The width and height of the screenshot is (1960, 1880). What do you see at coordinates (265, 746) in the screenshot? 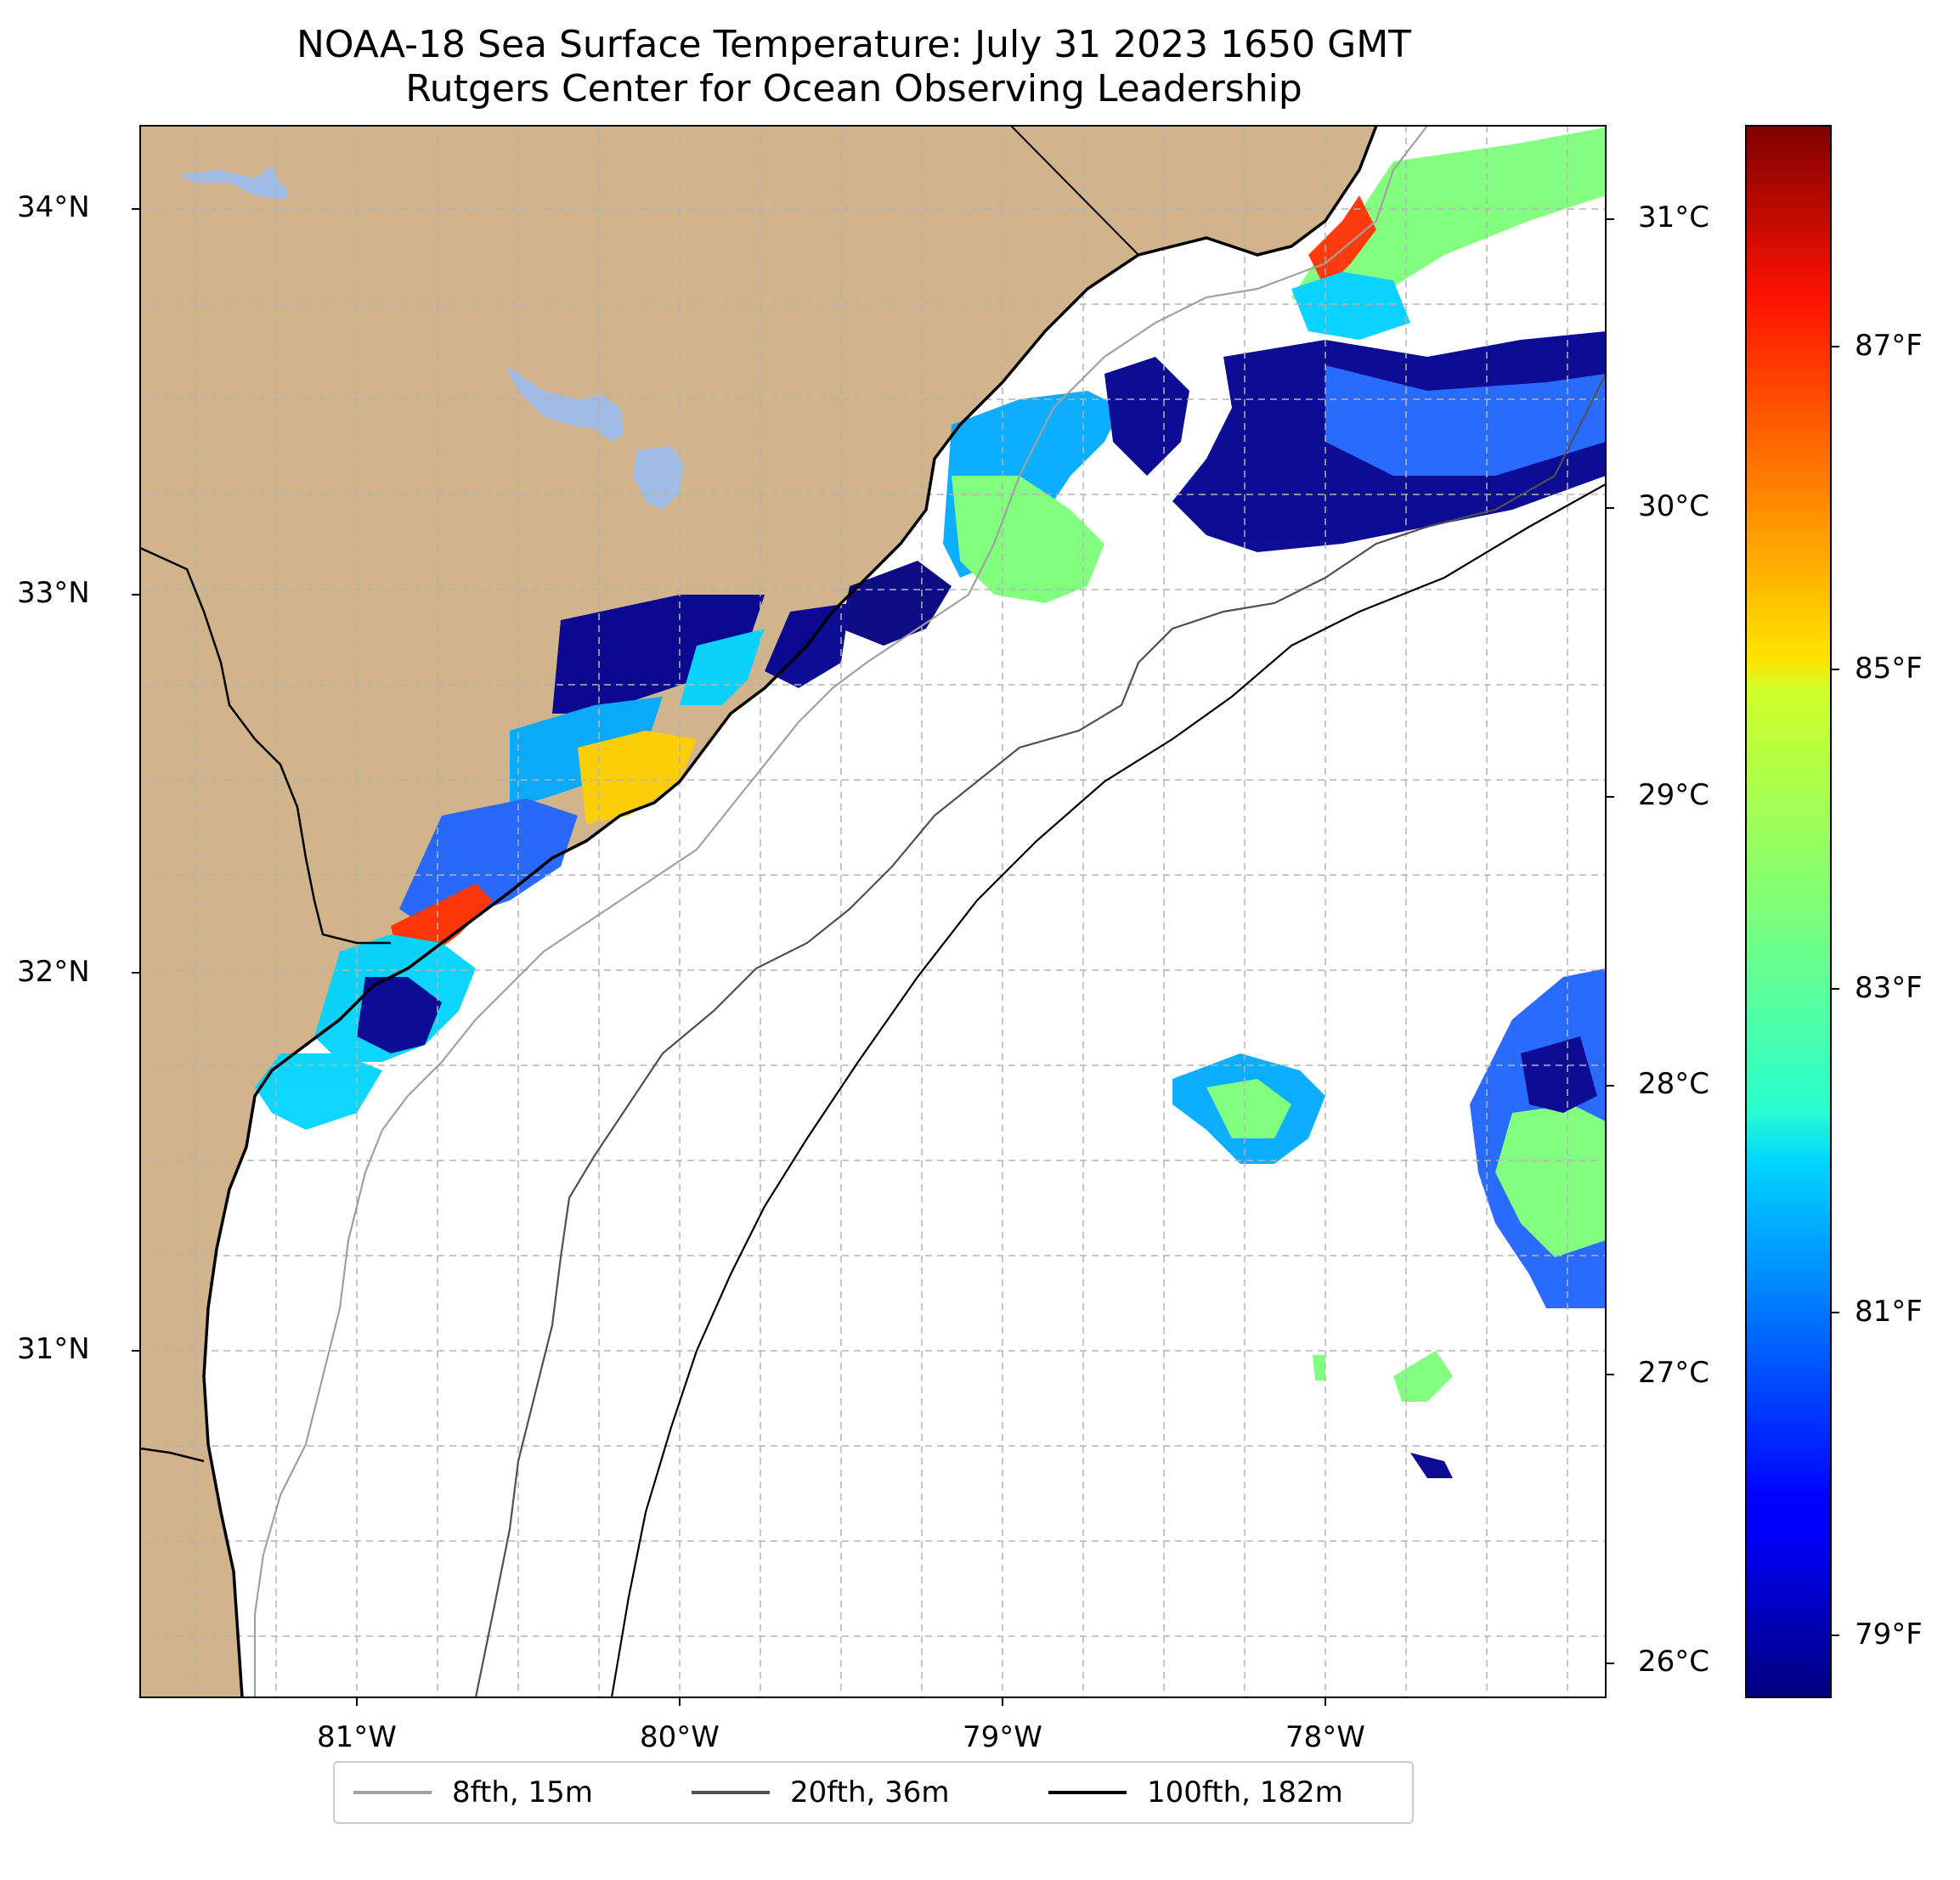
I see `state-border-sc-ga` at bounding box center [265, 746].